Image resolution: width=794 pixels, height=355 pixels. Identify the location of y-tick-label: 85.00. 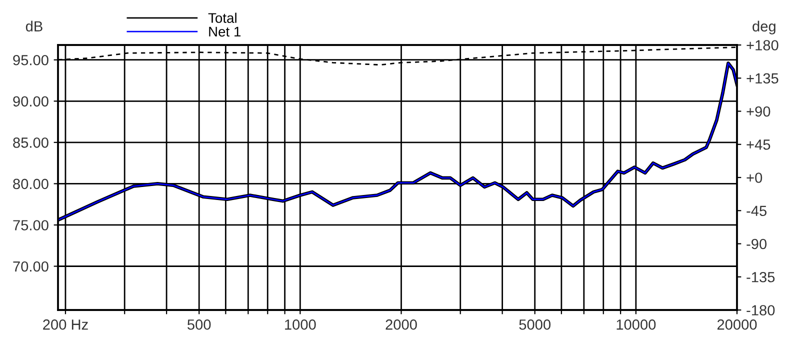
(30, 143).